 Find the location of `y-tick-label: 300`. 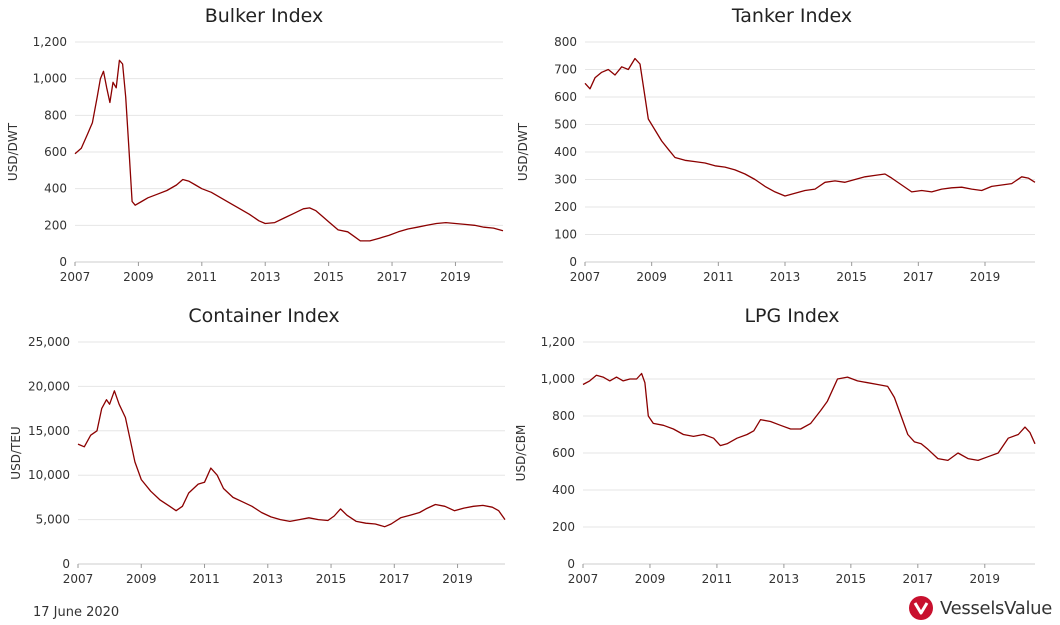

y-tick-label: 300 is located at coordinates (565, 180).